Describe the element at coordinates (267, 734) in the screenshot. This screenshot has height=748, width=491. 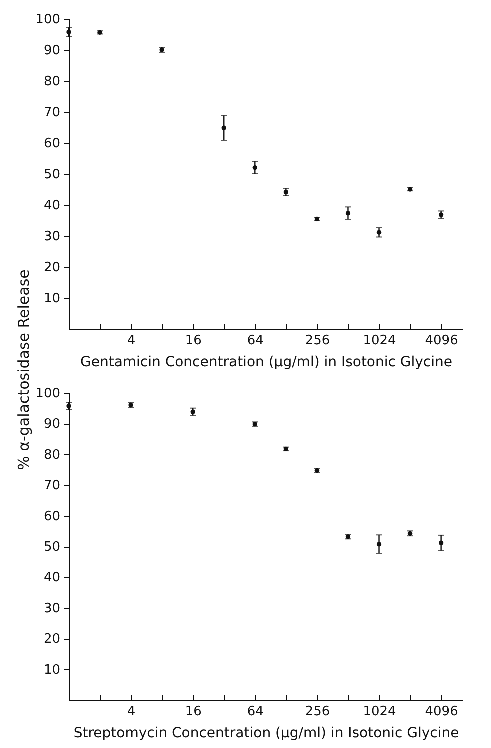
I see `x-axis-title: Streptomycin Concentration (μg/ml) in Isotonic Glycine` at that location.